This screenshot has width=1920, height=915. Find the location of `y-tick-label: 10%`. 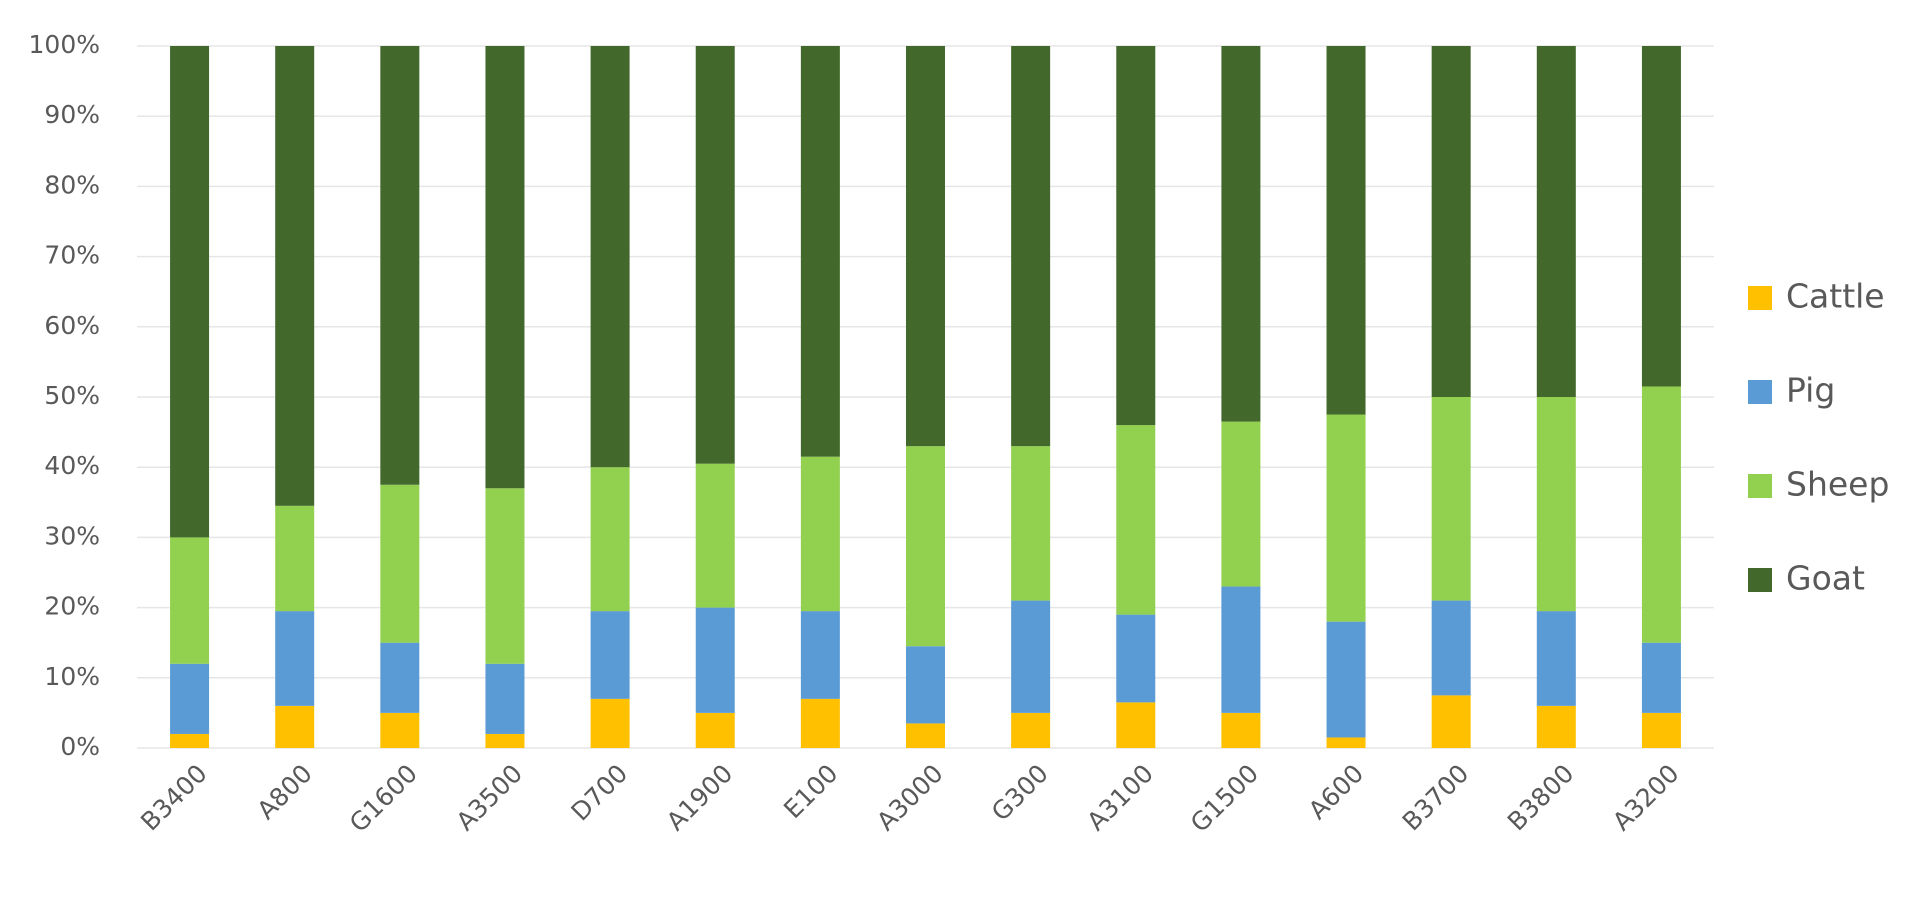

y-tick-label: 10% is located at coordinates (72, 676).